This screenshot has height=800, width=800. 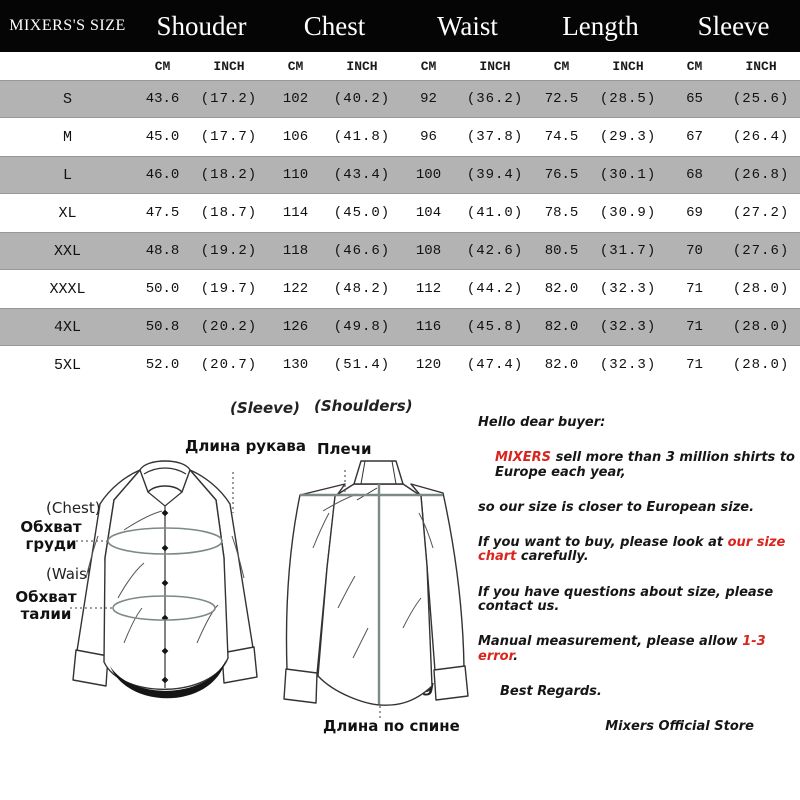 What do you see at coordinates (428, 327) in the screenshot?
I see `waist-cm: 116` at bounding box center [428, 327].